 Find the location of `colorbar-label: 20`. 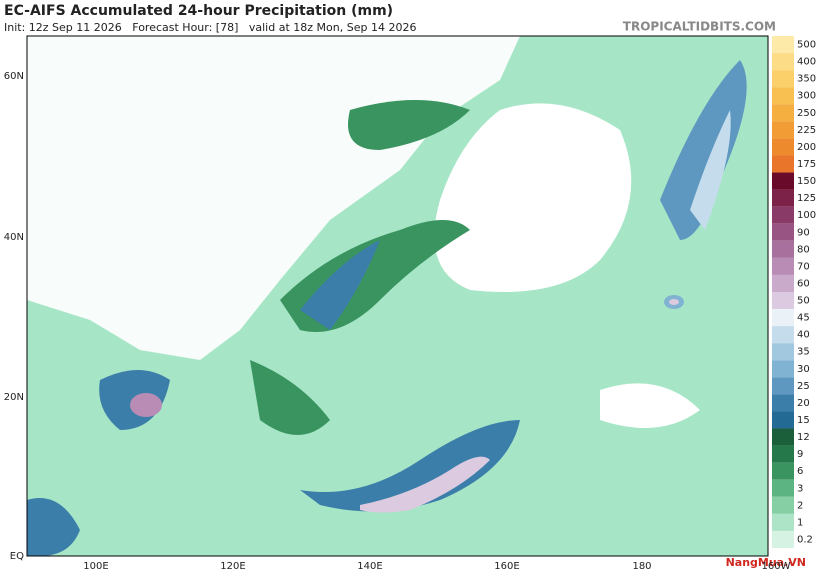

colorbar-label: 20 is located at coordinates (803, 403).